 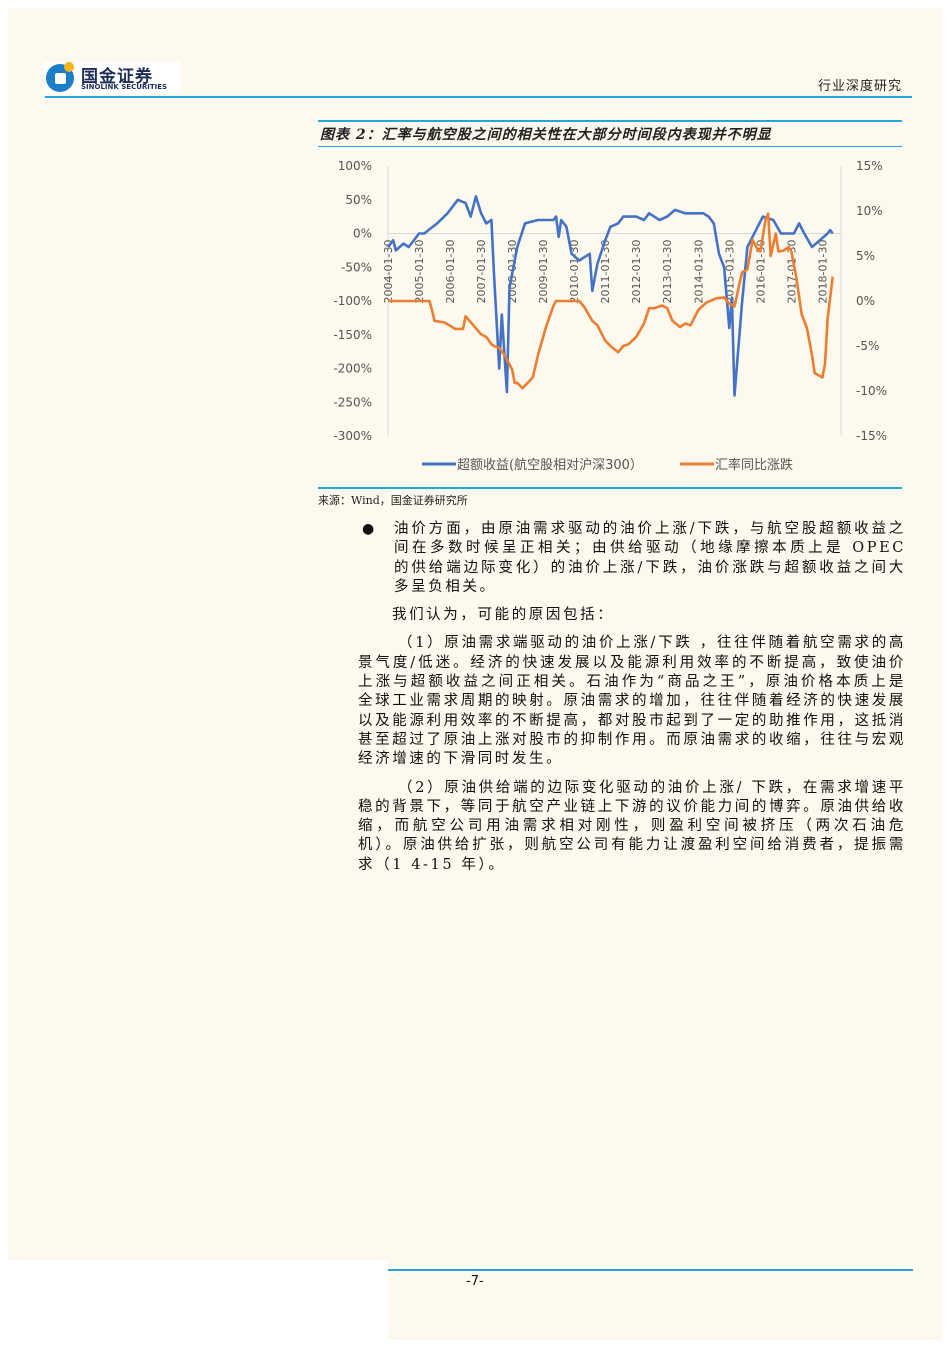 I want to click on x-tick-label: 2014-01-30, so click(x=698, y=272).